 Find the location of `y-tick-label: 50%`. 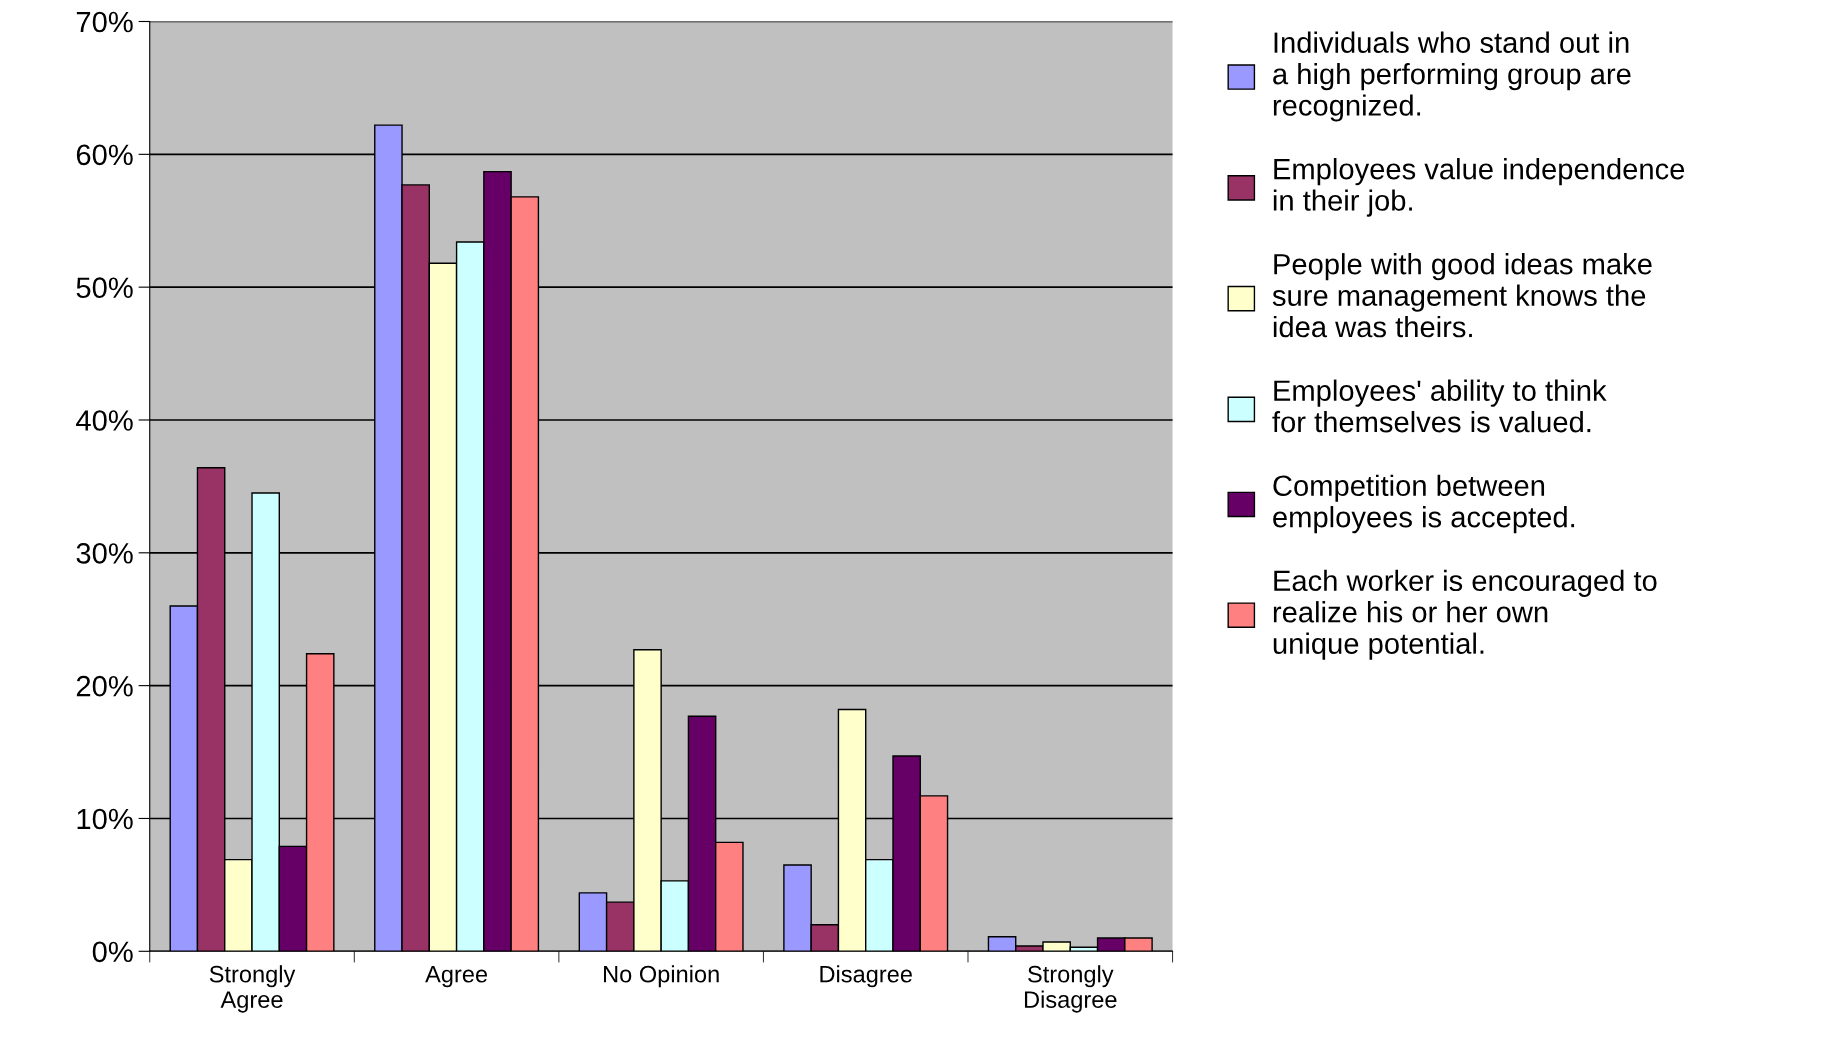

y-tick-label: 50% is located at coordinates (104, 288).